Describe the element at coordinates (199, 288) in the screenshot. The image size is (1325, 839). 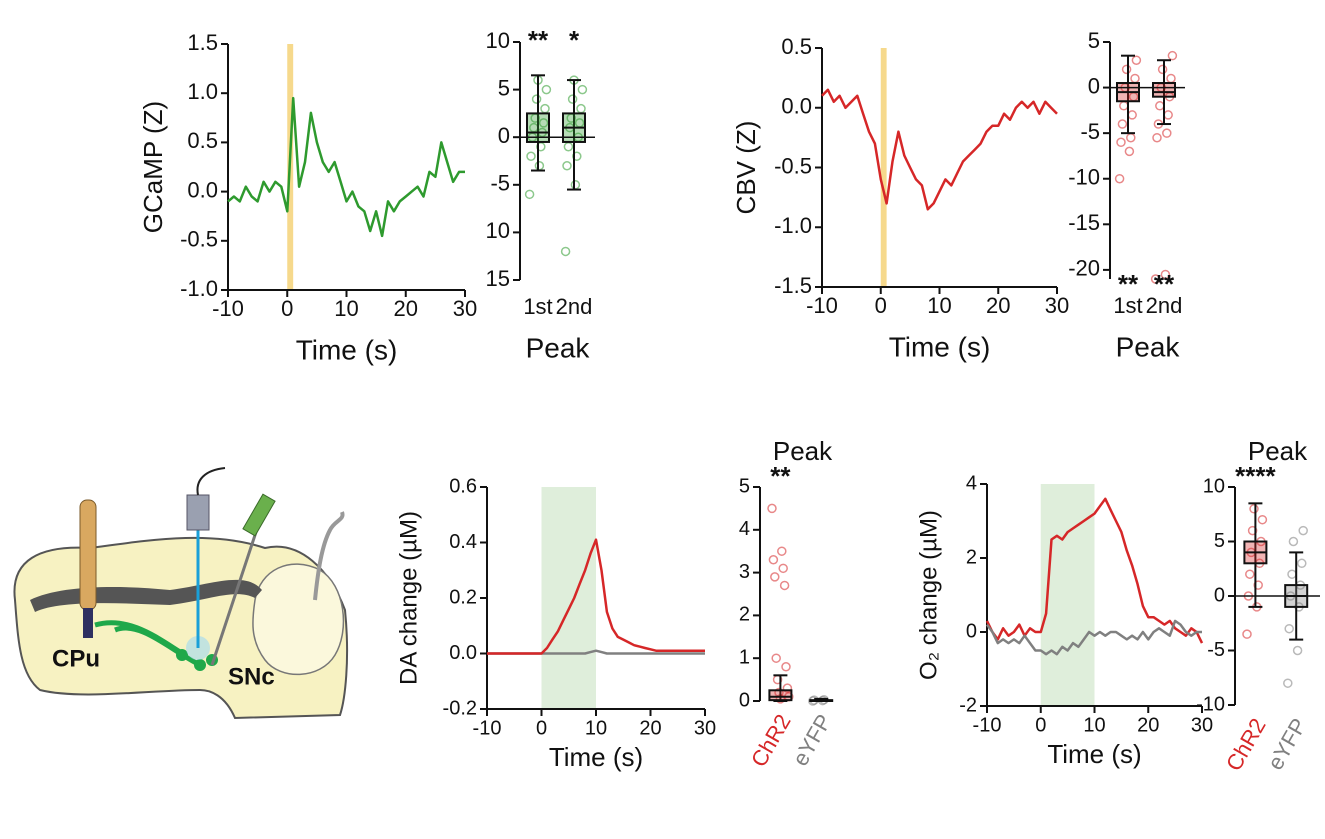
I see `y-tick-label: -1.0` at that location.